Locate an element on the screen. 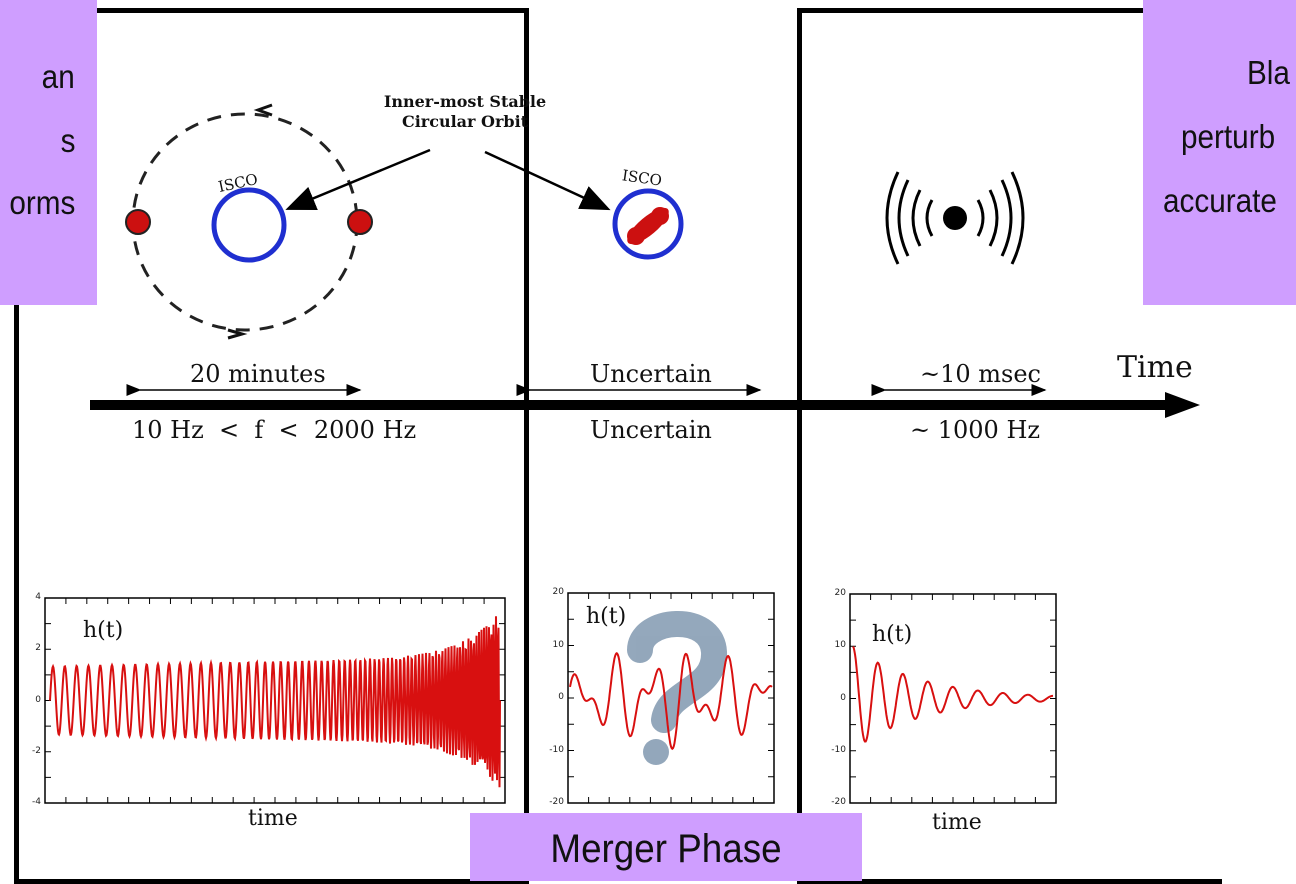 The width and height of the screenshot is (1296, 884). merger-phase-label: Merger Phase is located at coordinates (666, 849).